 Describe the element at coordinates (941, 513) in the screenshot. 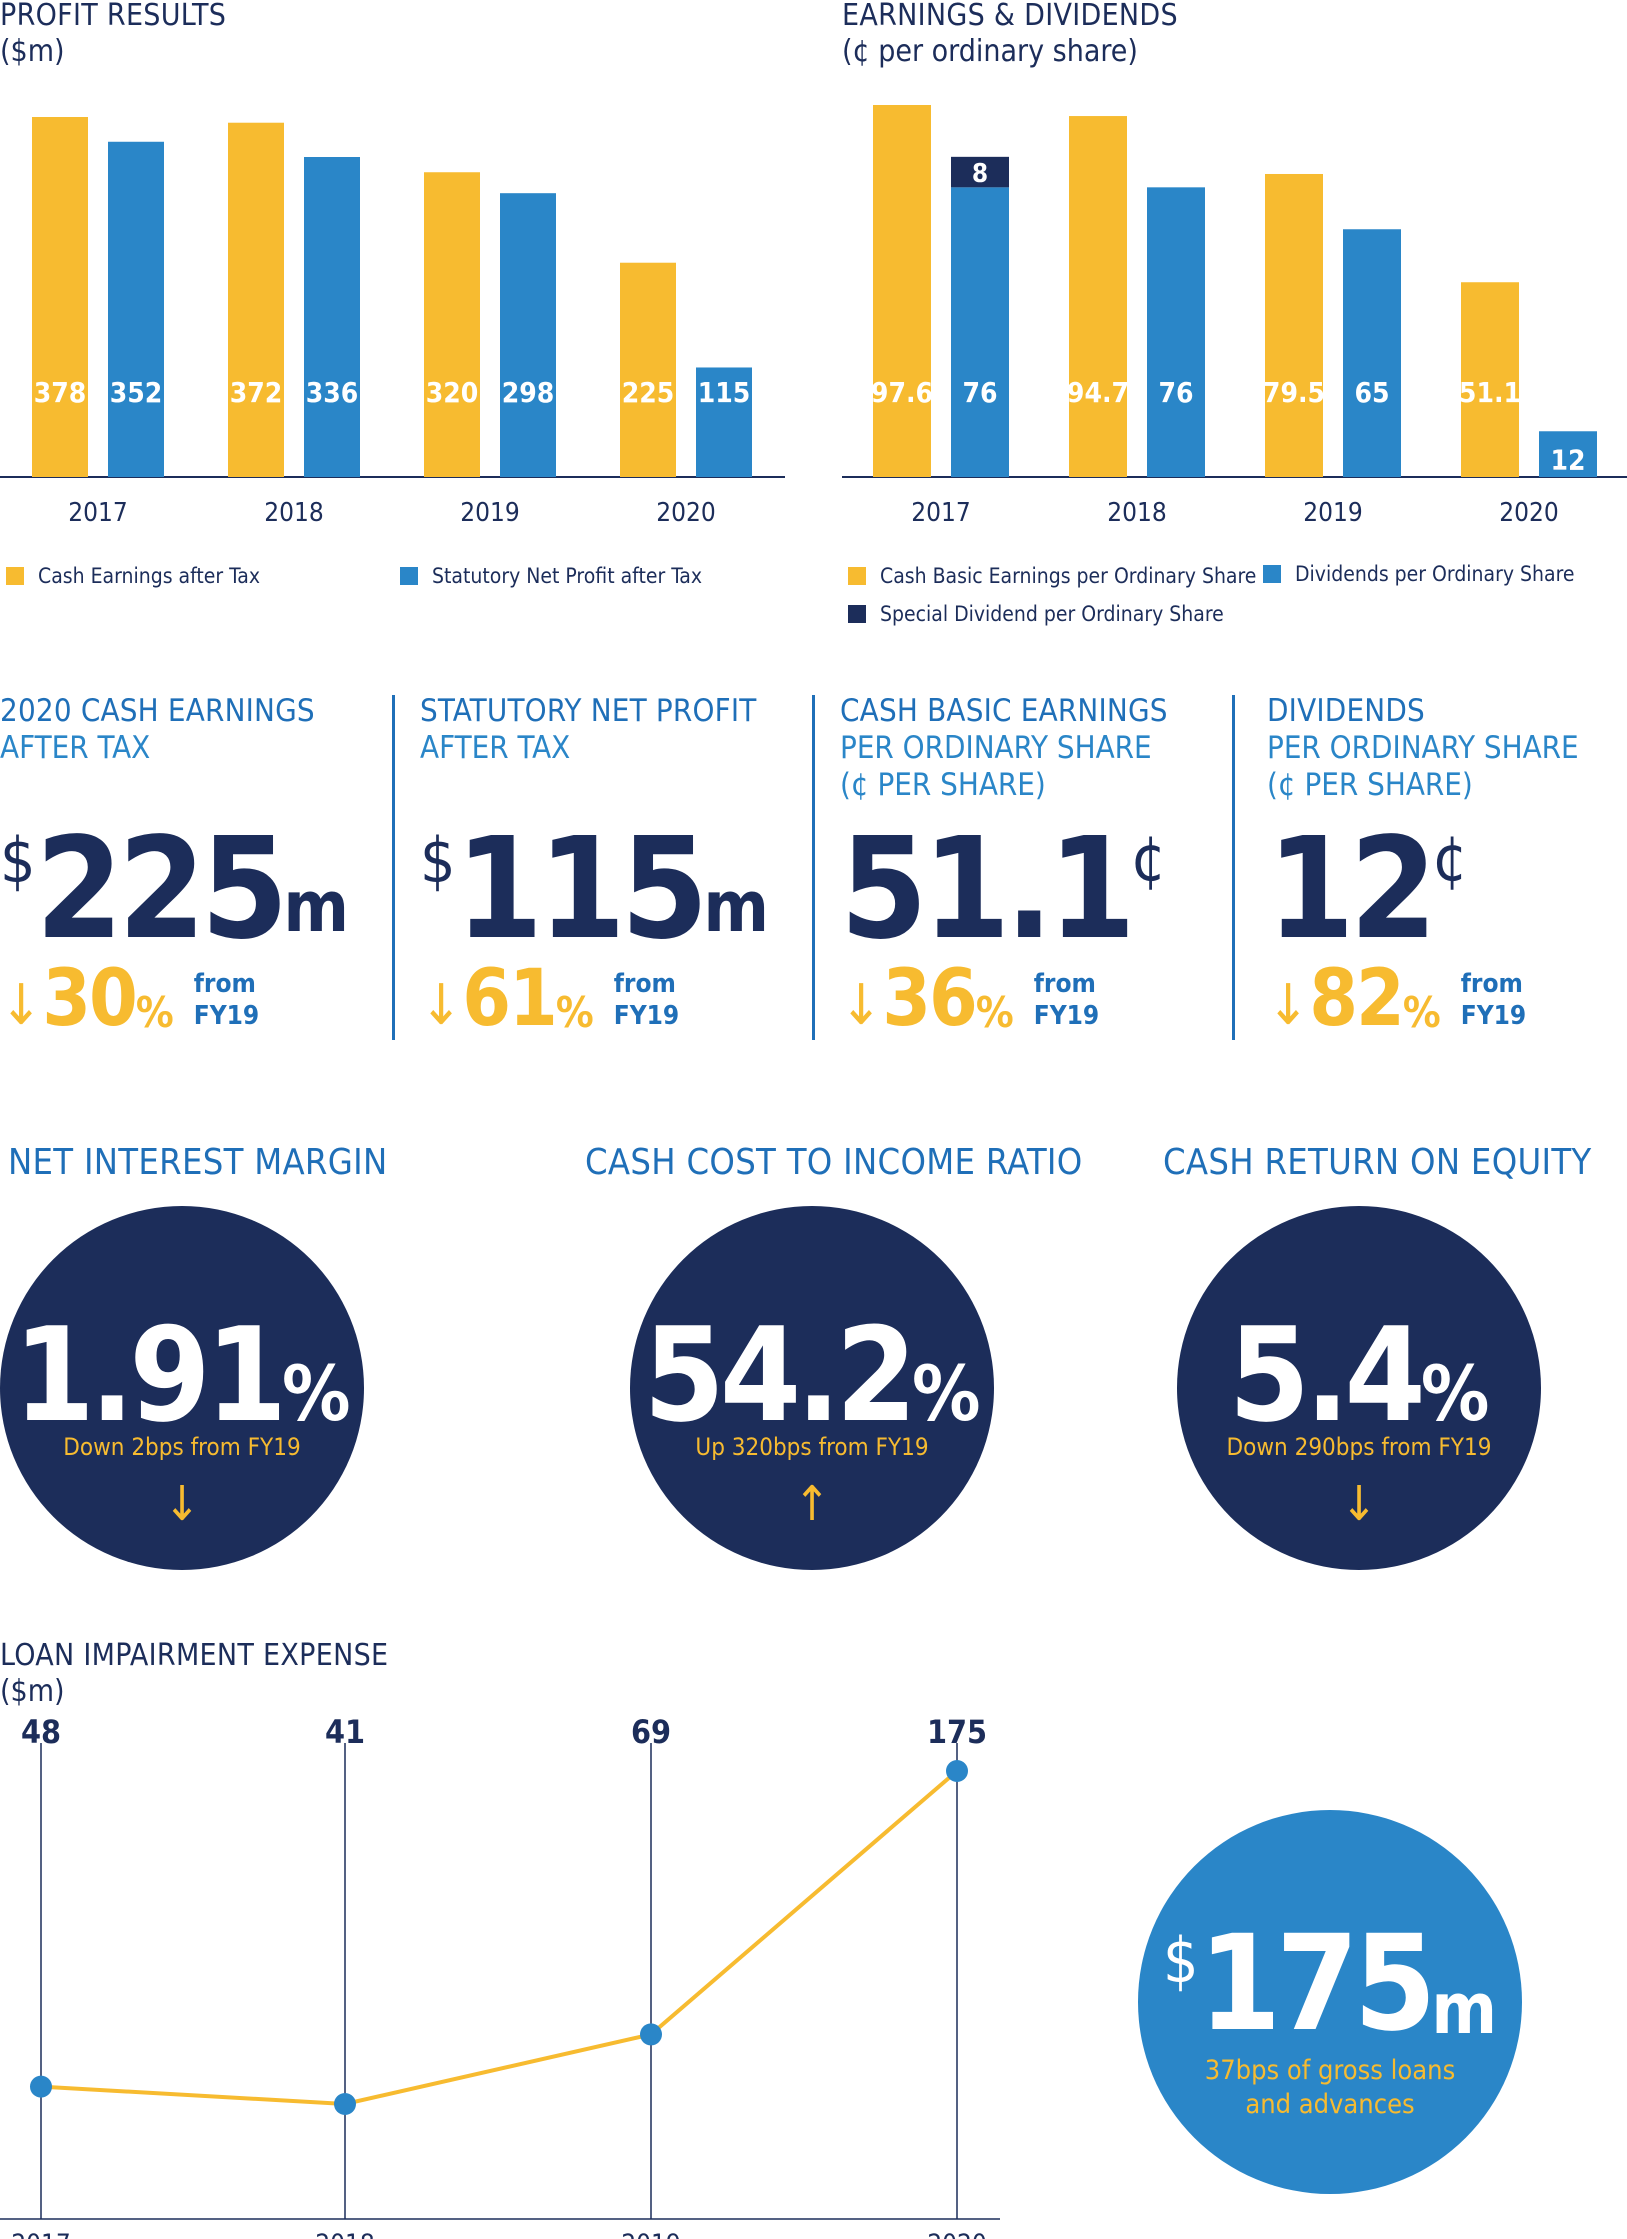

I see `x-tick-label-2017: 2017` at that location.